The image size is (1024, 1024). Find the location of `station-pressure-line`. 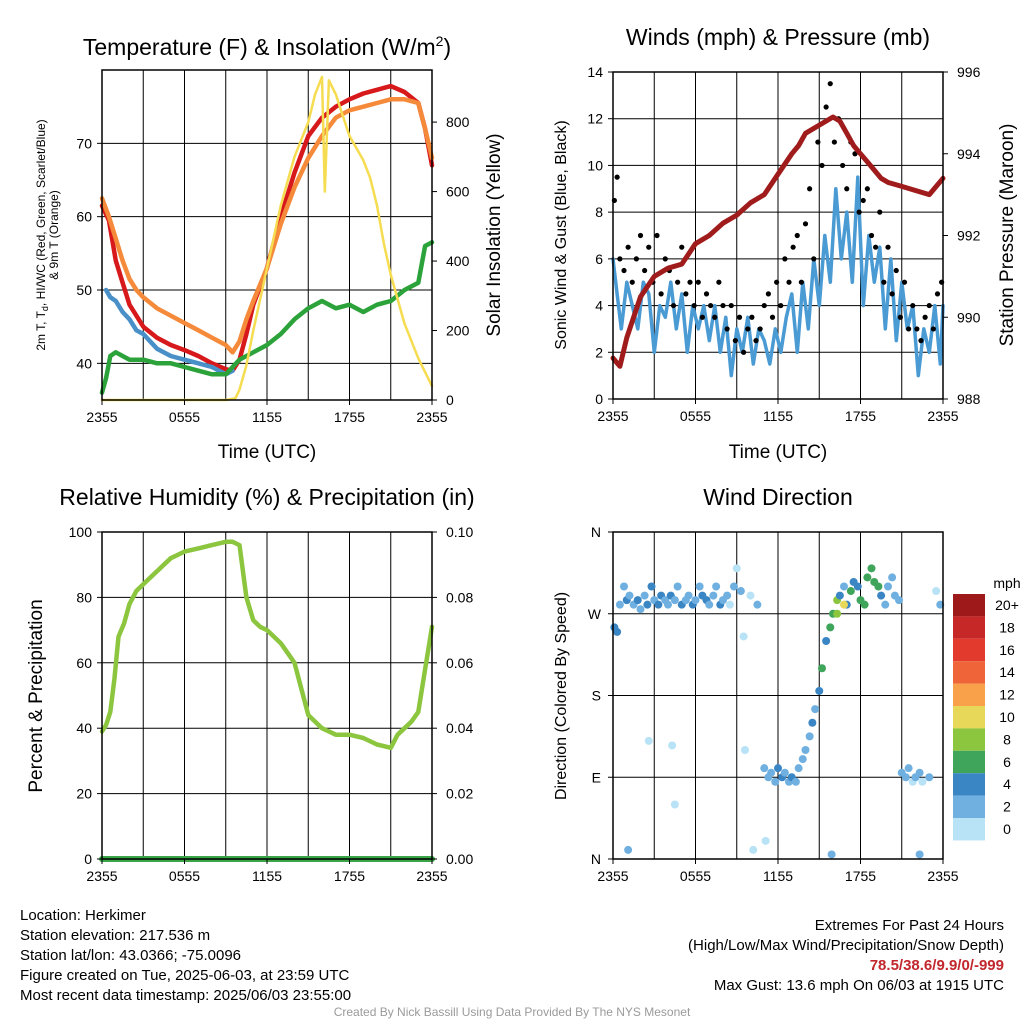

station-pressure-line is located at coordinates (778, 241).